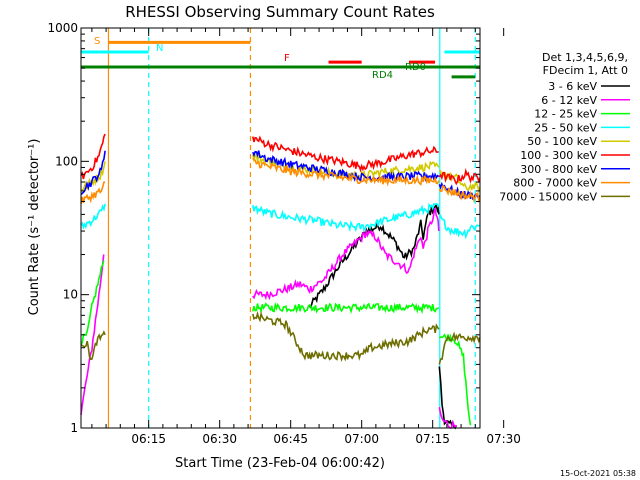 The image size is (640, 480). What do you see at coordinates (290, 439) in the screenshot?
I see `x-tick-label-2: 06:45` at bounding box center [290, 439].